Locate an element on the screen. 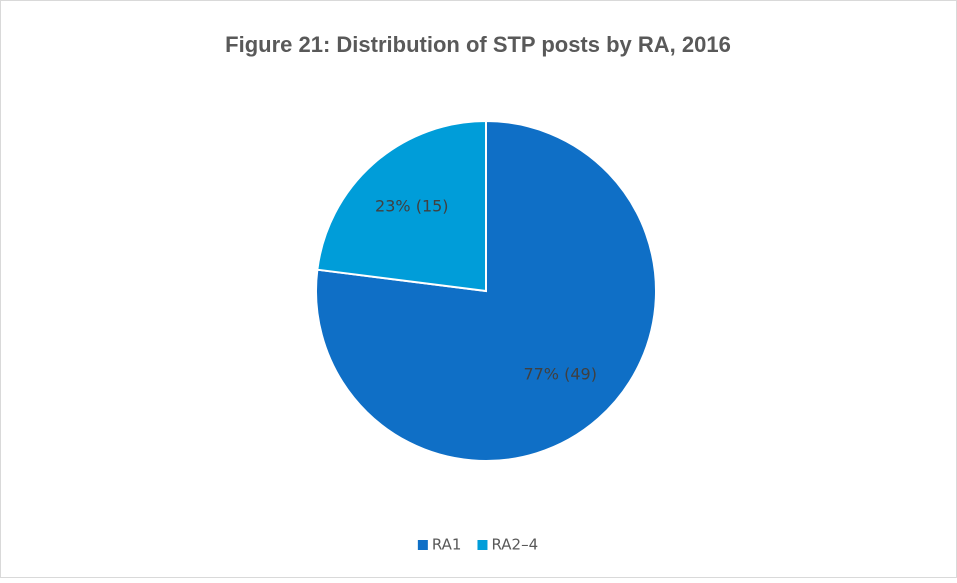 This screenshot has width=957, height=583. legend-label: RA2–4 is located at coordinates (514, 545).